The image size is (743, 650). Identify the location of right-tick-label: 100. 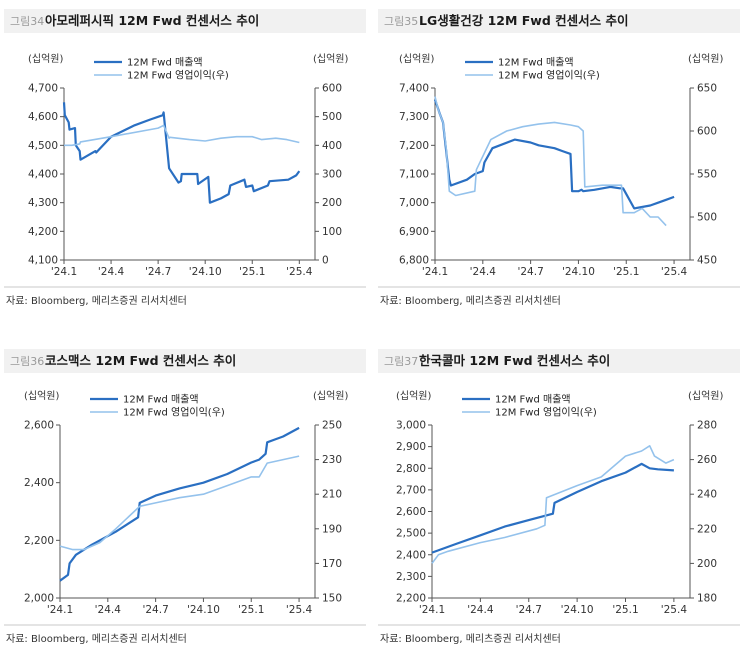
(332, 232).